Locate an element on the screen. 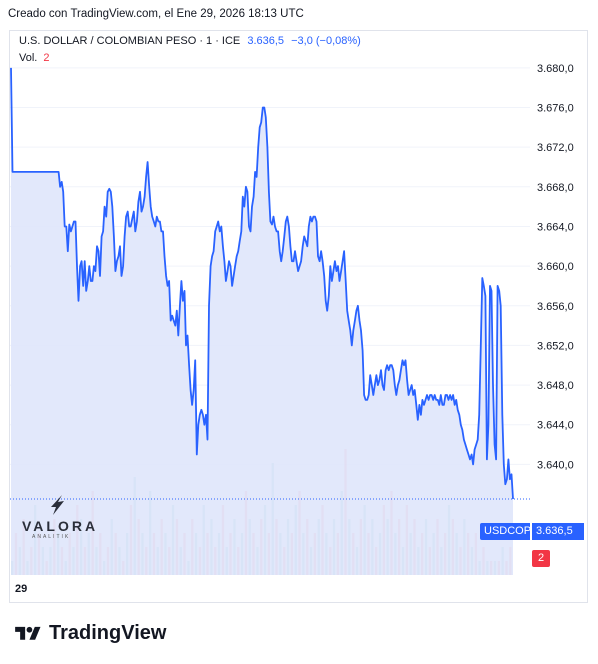 Image resolution: width=598 pixels, height=664 pixels. symbol-tag: USDCOP is located at coordinates (505, 531).